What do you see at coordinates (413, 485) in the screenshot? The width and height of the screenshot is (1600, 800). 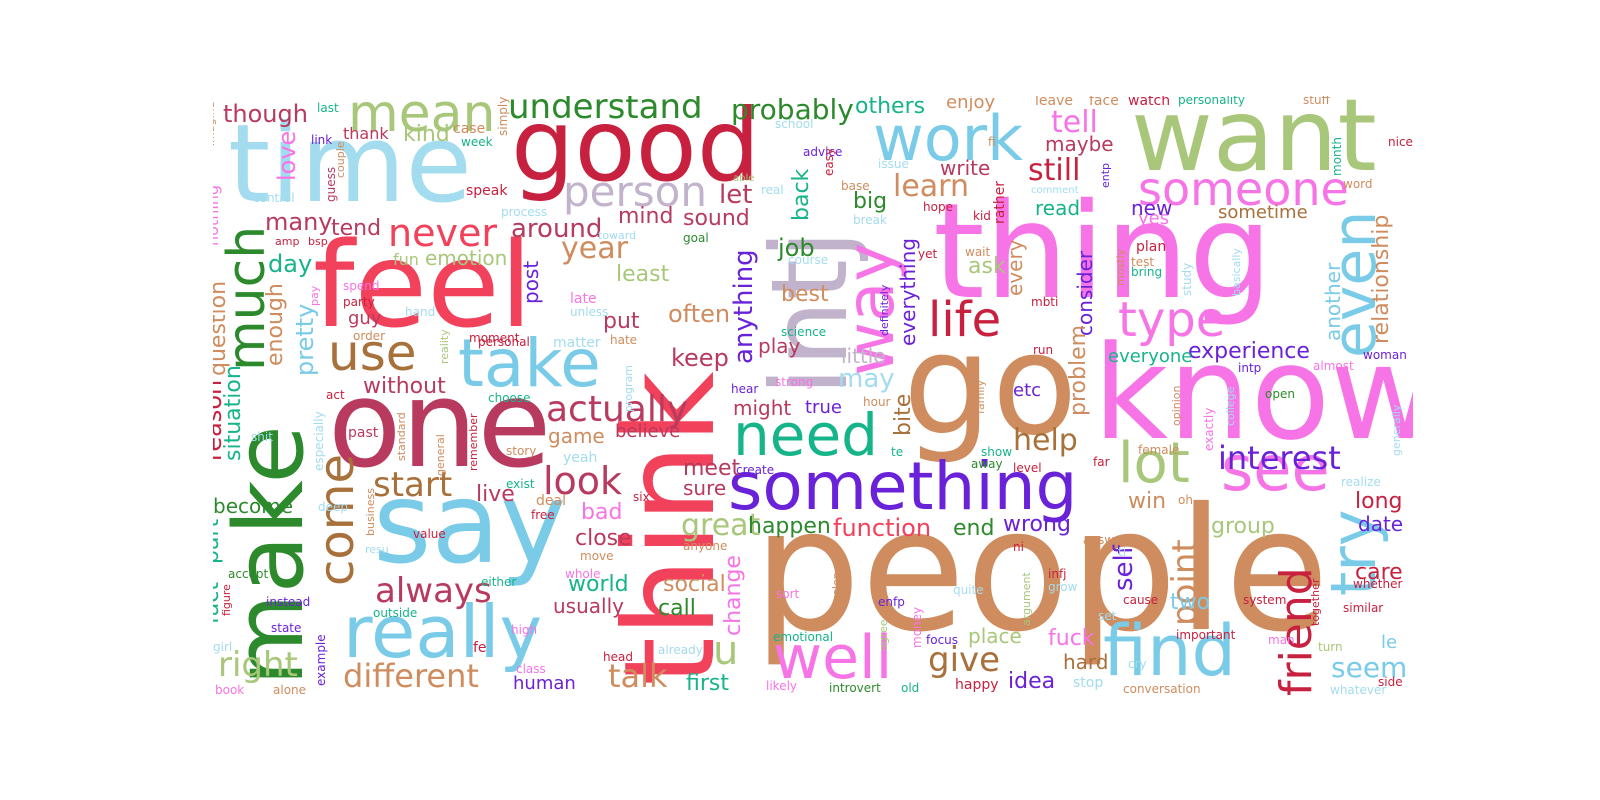 I see `word-start: start` at bounding box center [413, 485].